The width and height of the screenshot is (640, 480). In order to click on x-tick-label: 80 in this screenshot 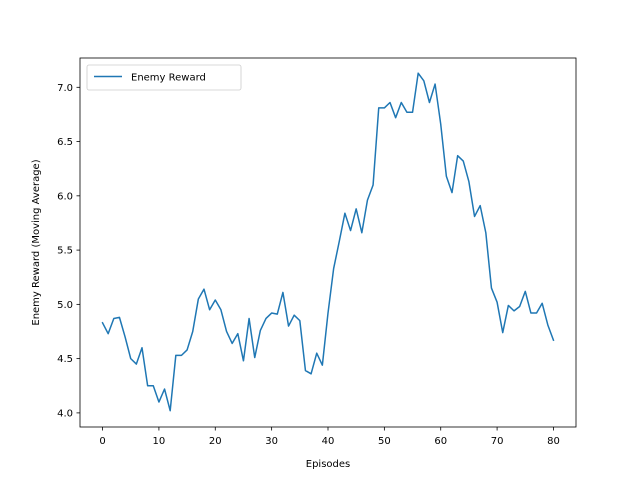, I will do `click(553, 441)`.